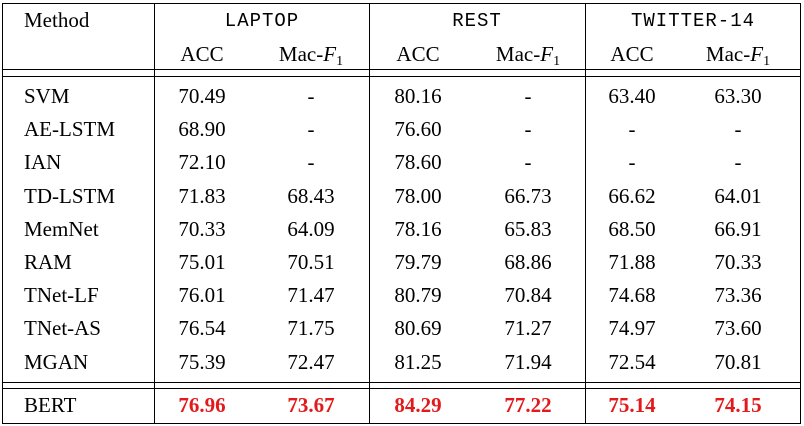 This screenshot has height=426, width=804. Describe the element at coordinates (632, 262) in the screenshot. I see `value-cell: 71.88` at that location.